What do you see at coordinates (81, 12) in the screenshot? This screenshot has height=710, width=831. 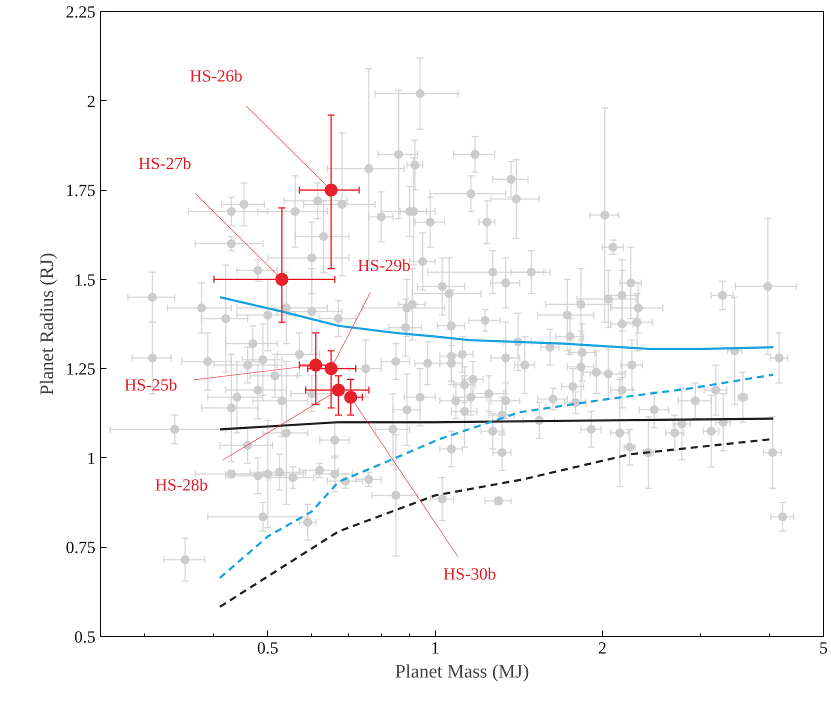 I see `y-tick-label: 2.25` at bounding box center [81, 12].